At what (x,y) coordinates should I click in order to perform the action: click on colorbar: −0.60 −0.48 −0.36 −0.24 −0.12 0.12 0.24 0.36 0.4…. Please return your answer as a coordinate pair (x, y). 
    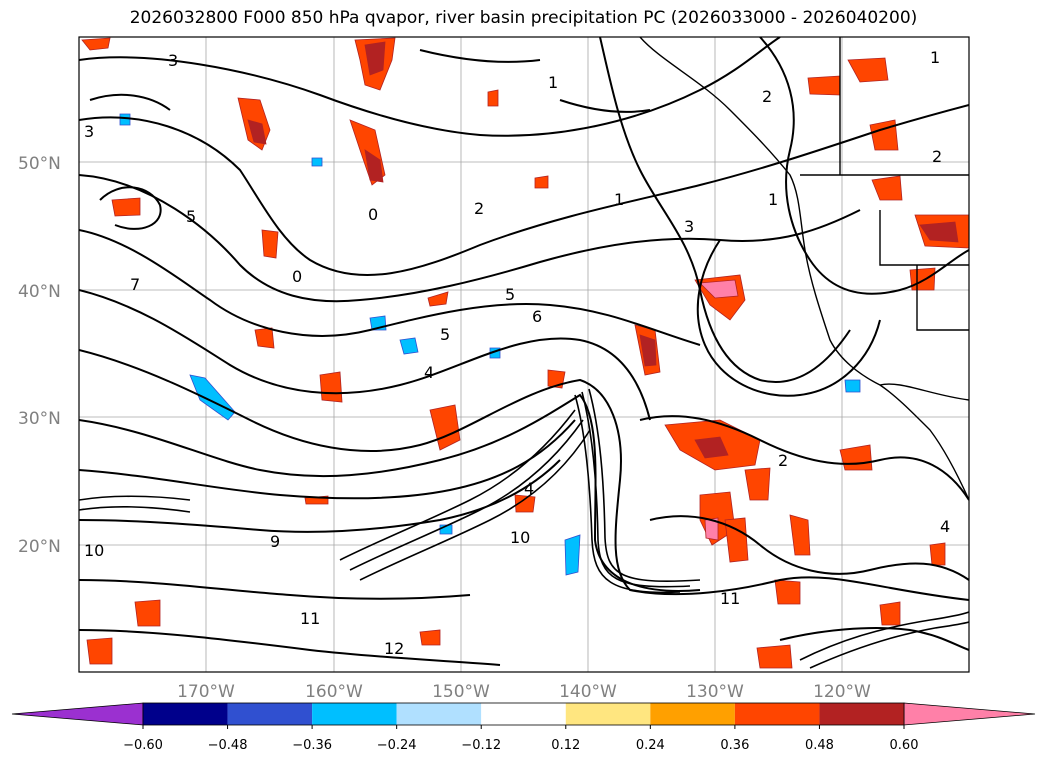
    Looking at the image, I should click on (523, 727).